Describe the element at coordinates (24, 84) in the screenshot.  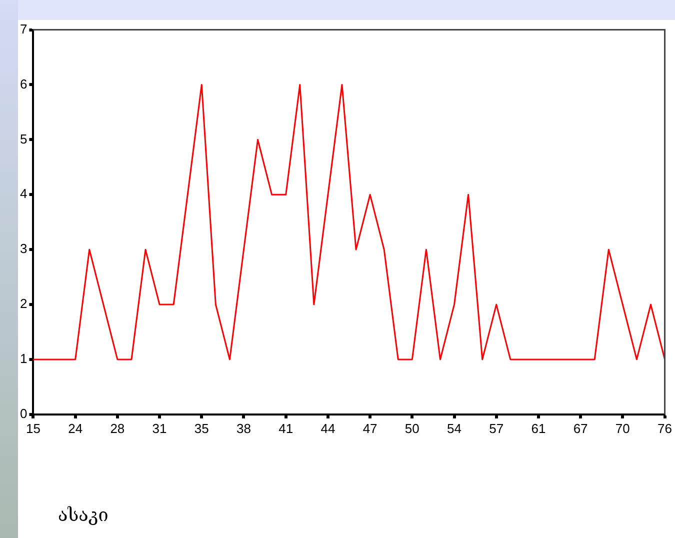
I see `y-tick-label: 6` at that location.